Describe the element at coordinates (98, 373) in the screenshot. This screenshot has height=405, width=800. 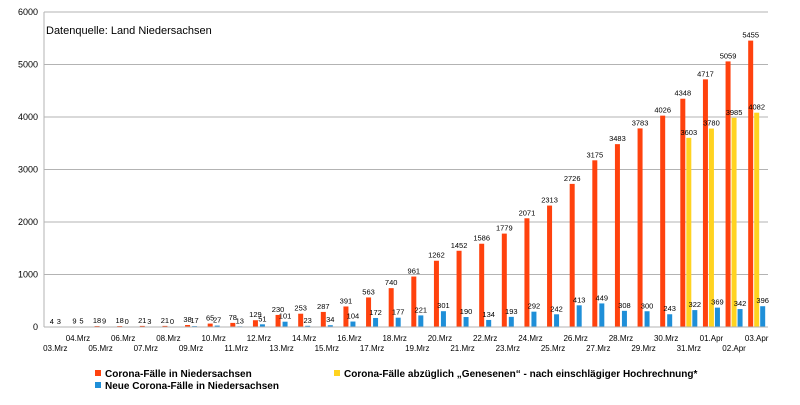
I see `legend-swatch-cases` at that location.